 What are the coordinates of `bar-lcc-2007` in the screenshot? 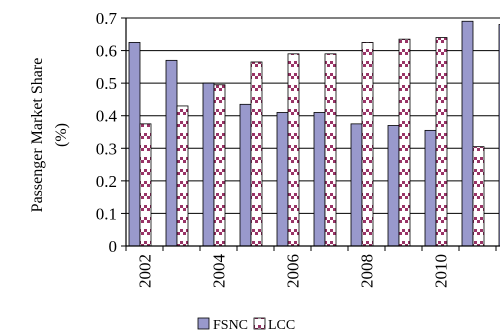 It's located at (330, 150).